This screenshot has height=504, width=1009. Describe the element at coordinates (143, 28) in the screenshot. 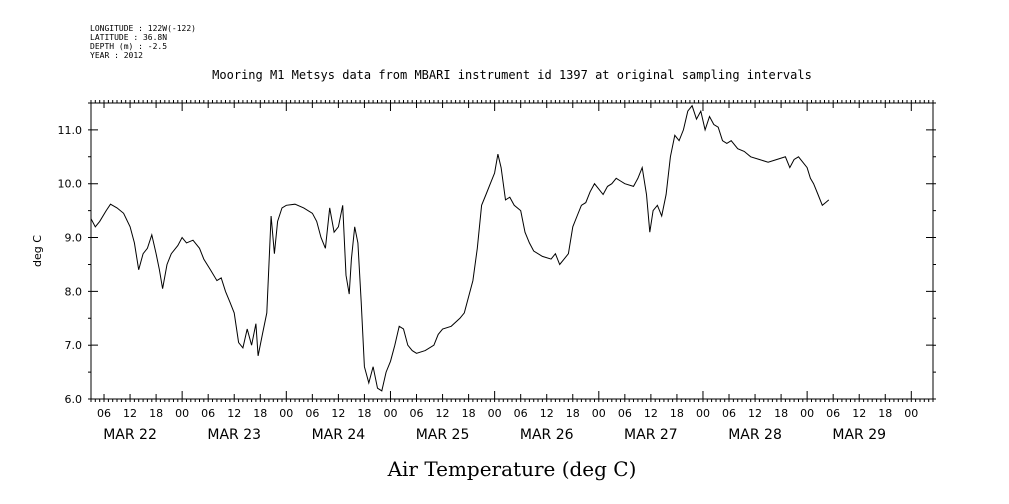

I see `header-line-longitude: LONGITUDE : 122W(-122)` at that location.